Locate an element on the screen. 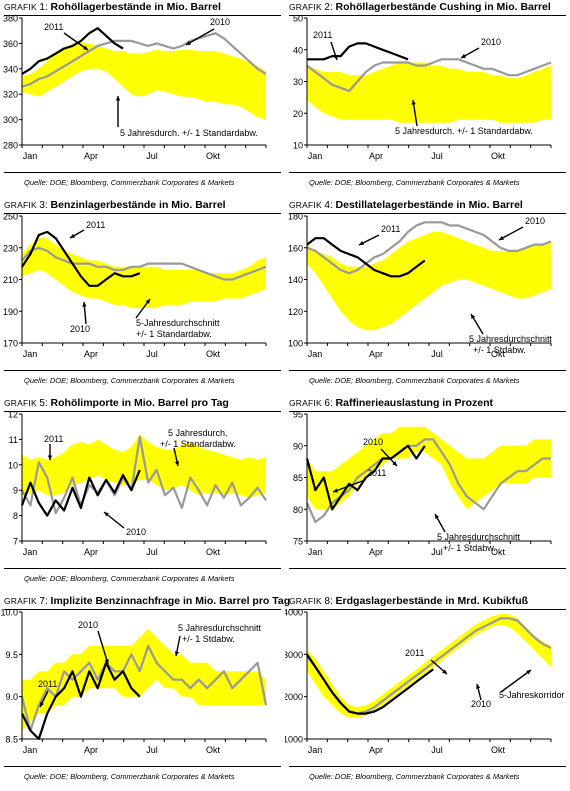 This screenshot has width=570, height=791. y-tick-label: 190 is located at coordinates (10, 312).